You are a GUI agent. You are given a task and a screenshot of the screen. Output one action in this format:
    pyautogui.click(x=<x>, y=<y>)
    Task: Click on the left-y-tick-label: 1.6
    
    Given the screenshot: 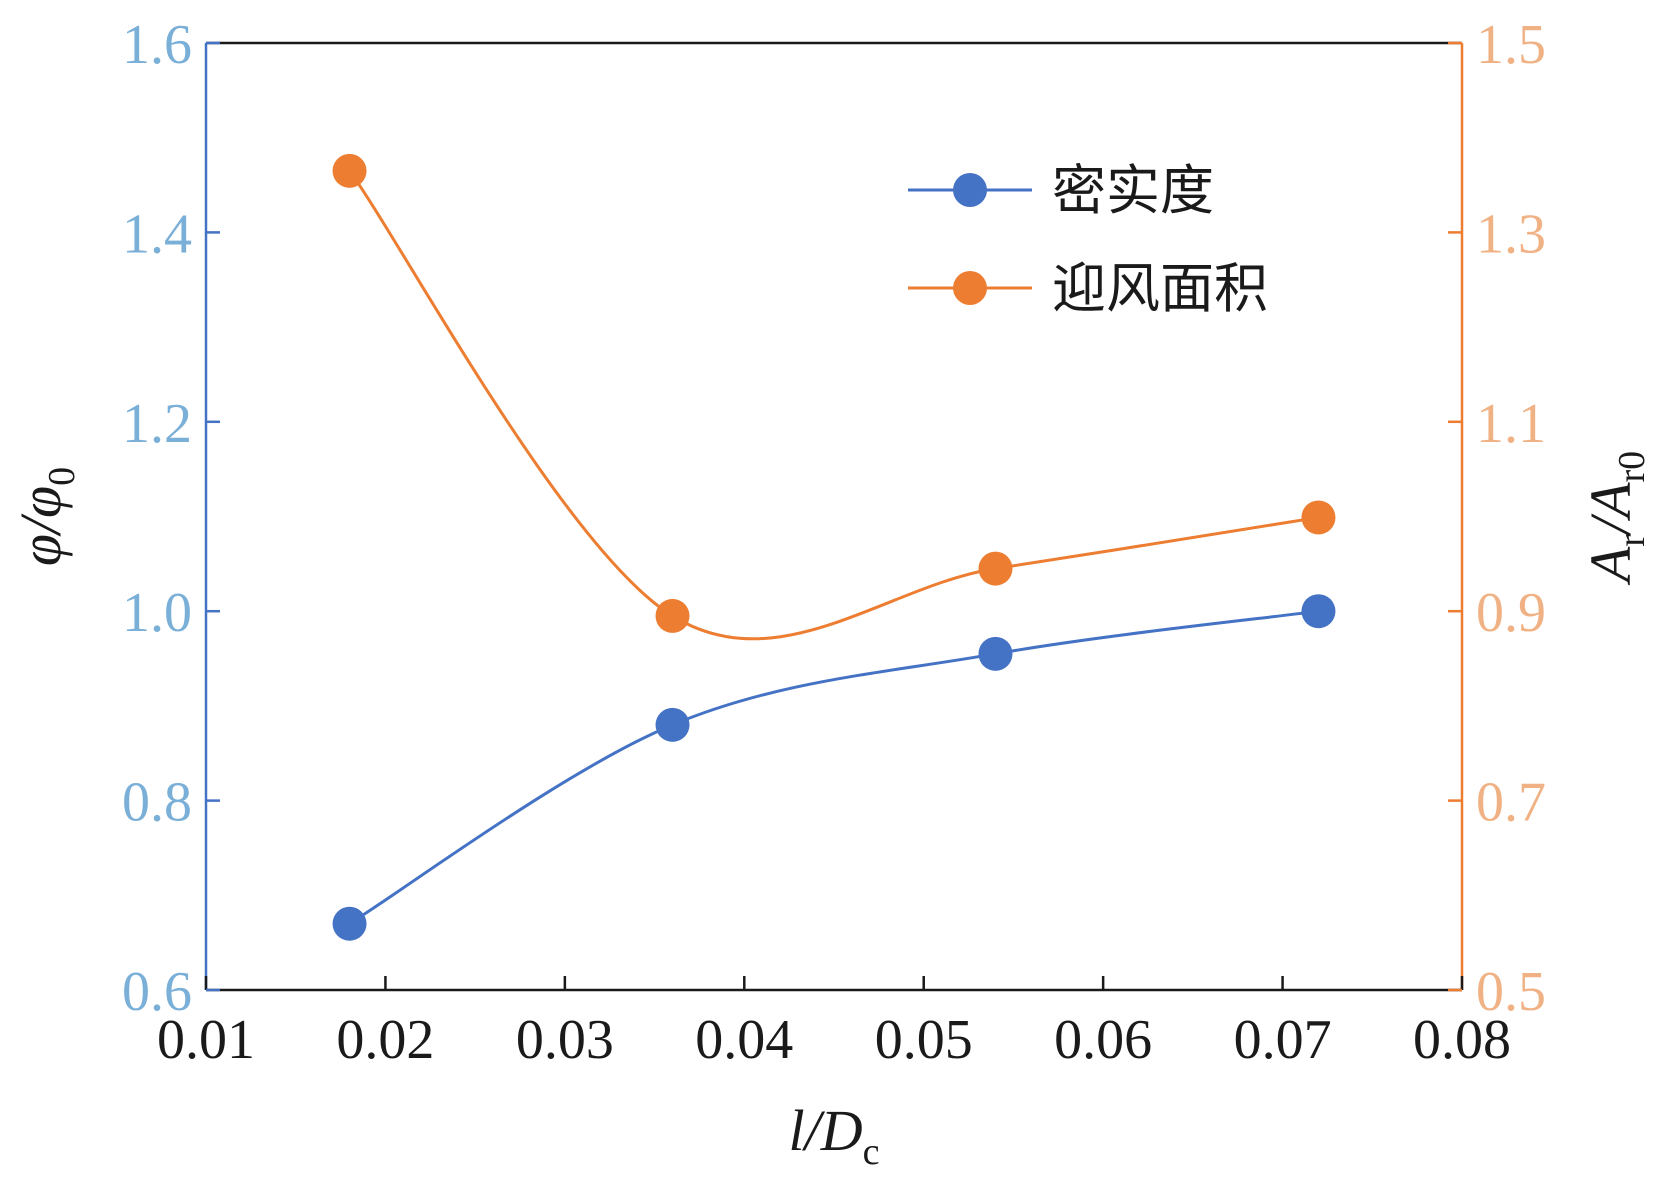 What is the action you would take?
    pyautogui.click(x=157, y=45)
    